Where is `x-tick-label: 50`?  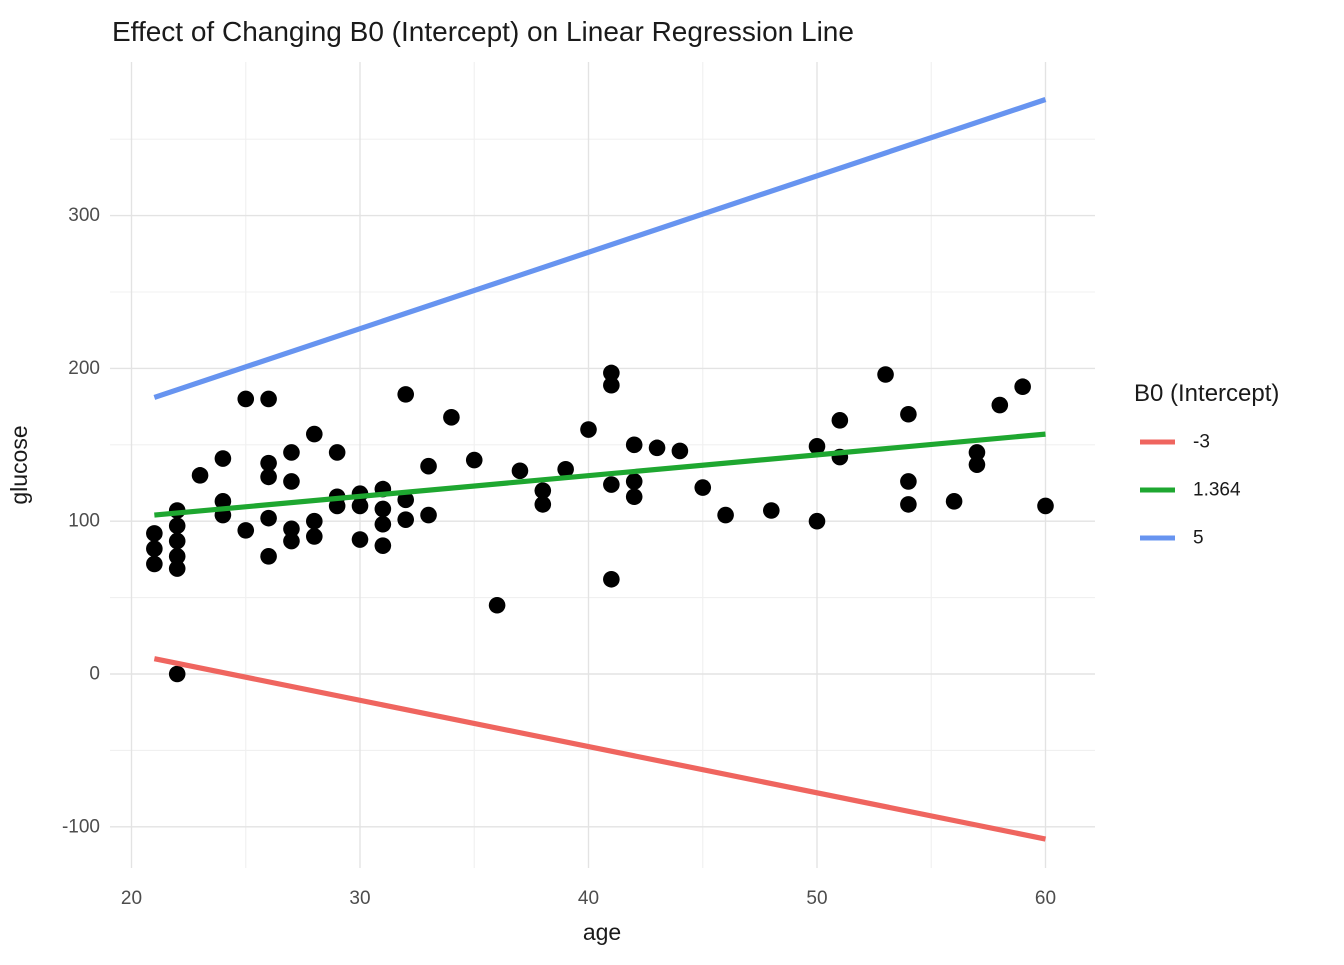 x-tick-label: 50 is located at coordinates (816, 898).